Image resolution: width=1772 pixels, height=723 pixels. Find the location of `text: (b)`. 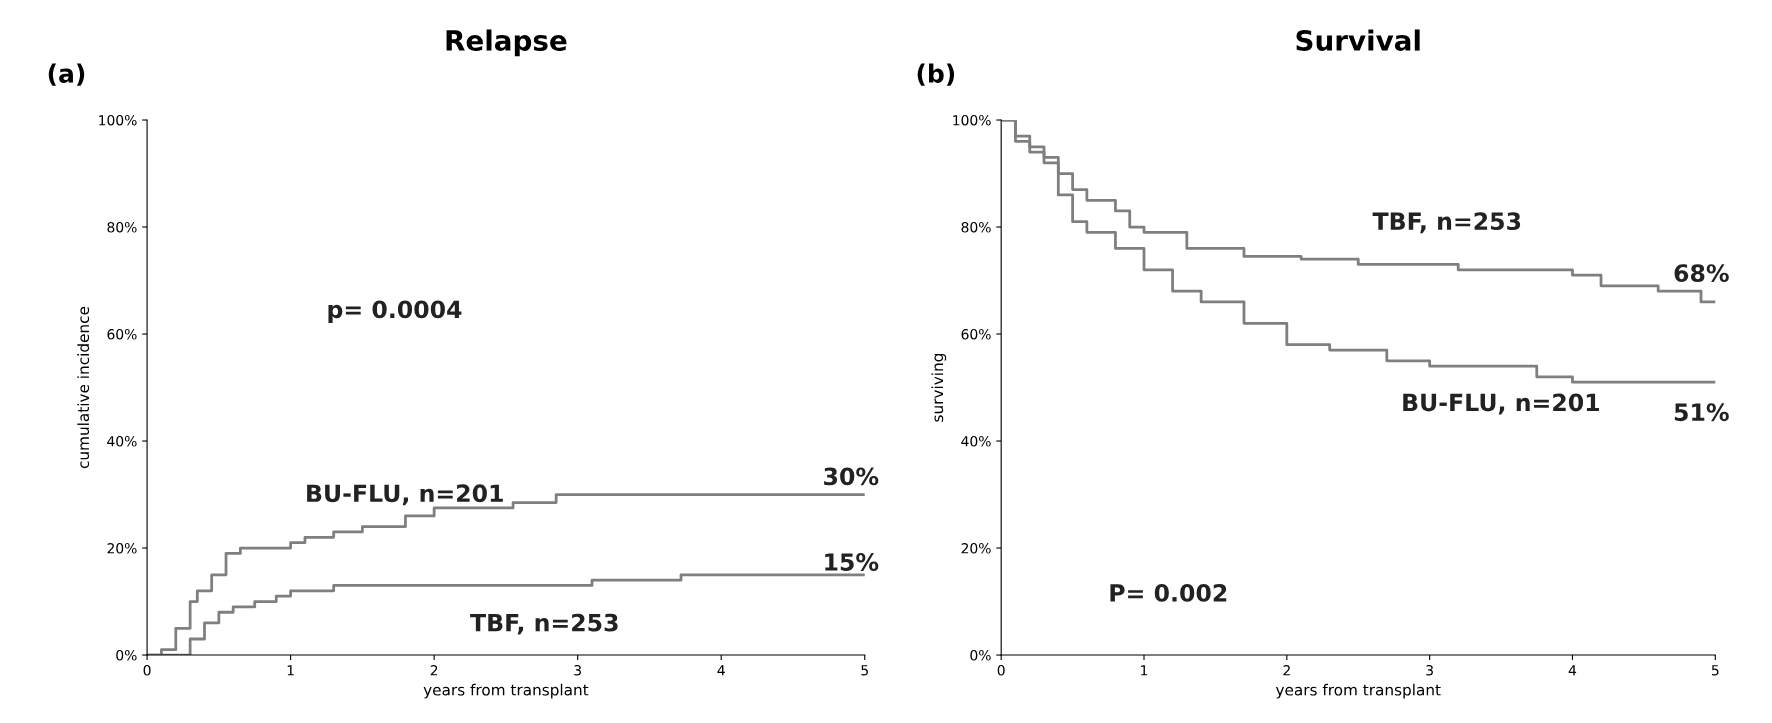

text: (b) is located at coordinates (936, 74).